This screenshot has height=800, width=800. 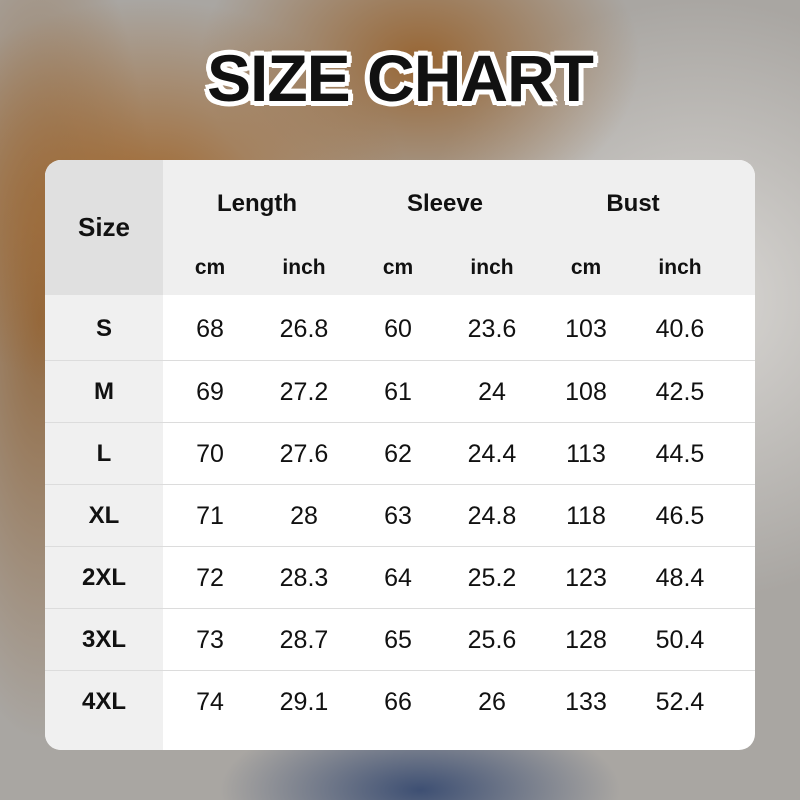 I want to click on table-cell: 52.4, so click(x=680, y=701).